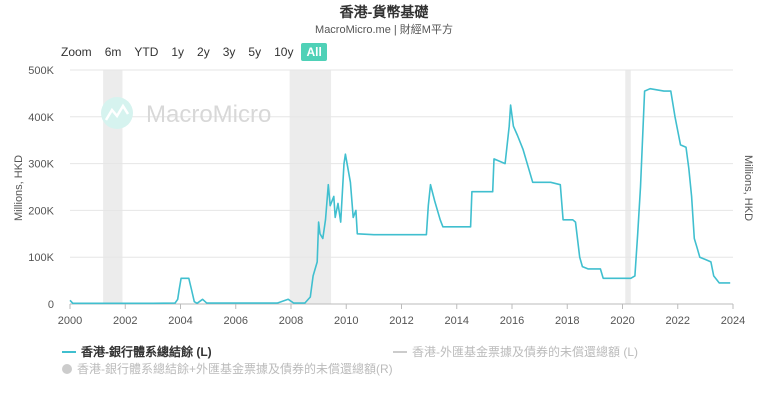  What do you see at coordinates (384, 30) in the screenshot?
I see `chart-subtitle: MacroMicro.me | 財經M平方` at bounding box center [384, 30].